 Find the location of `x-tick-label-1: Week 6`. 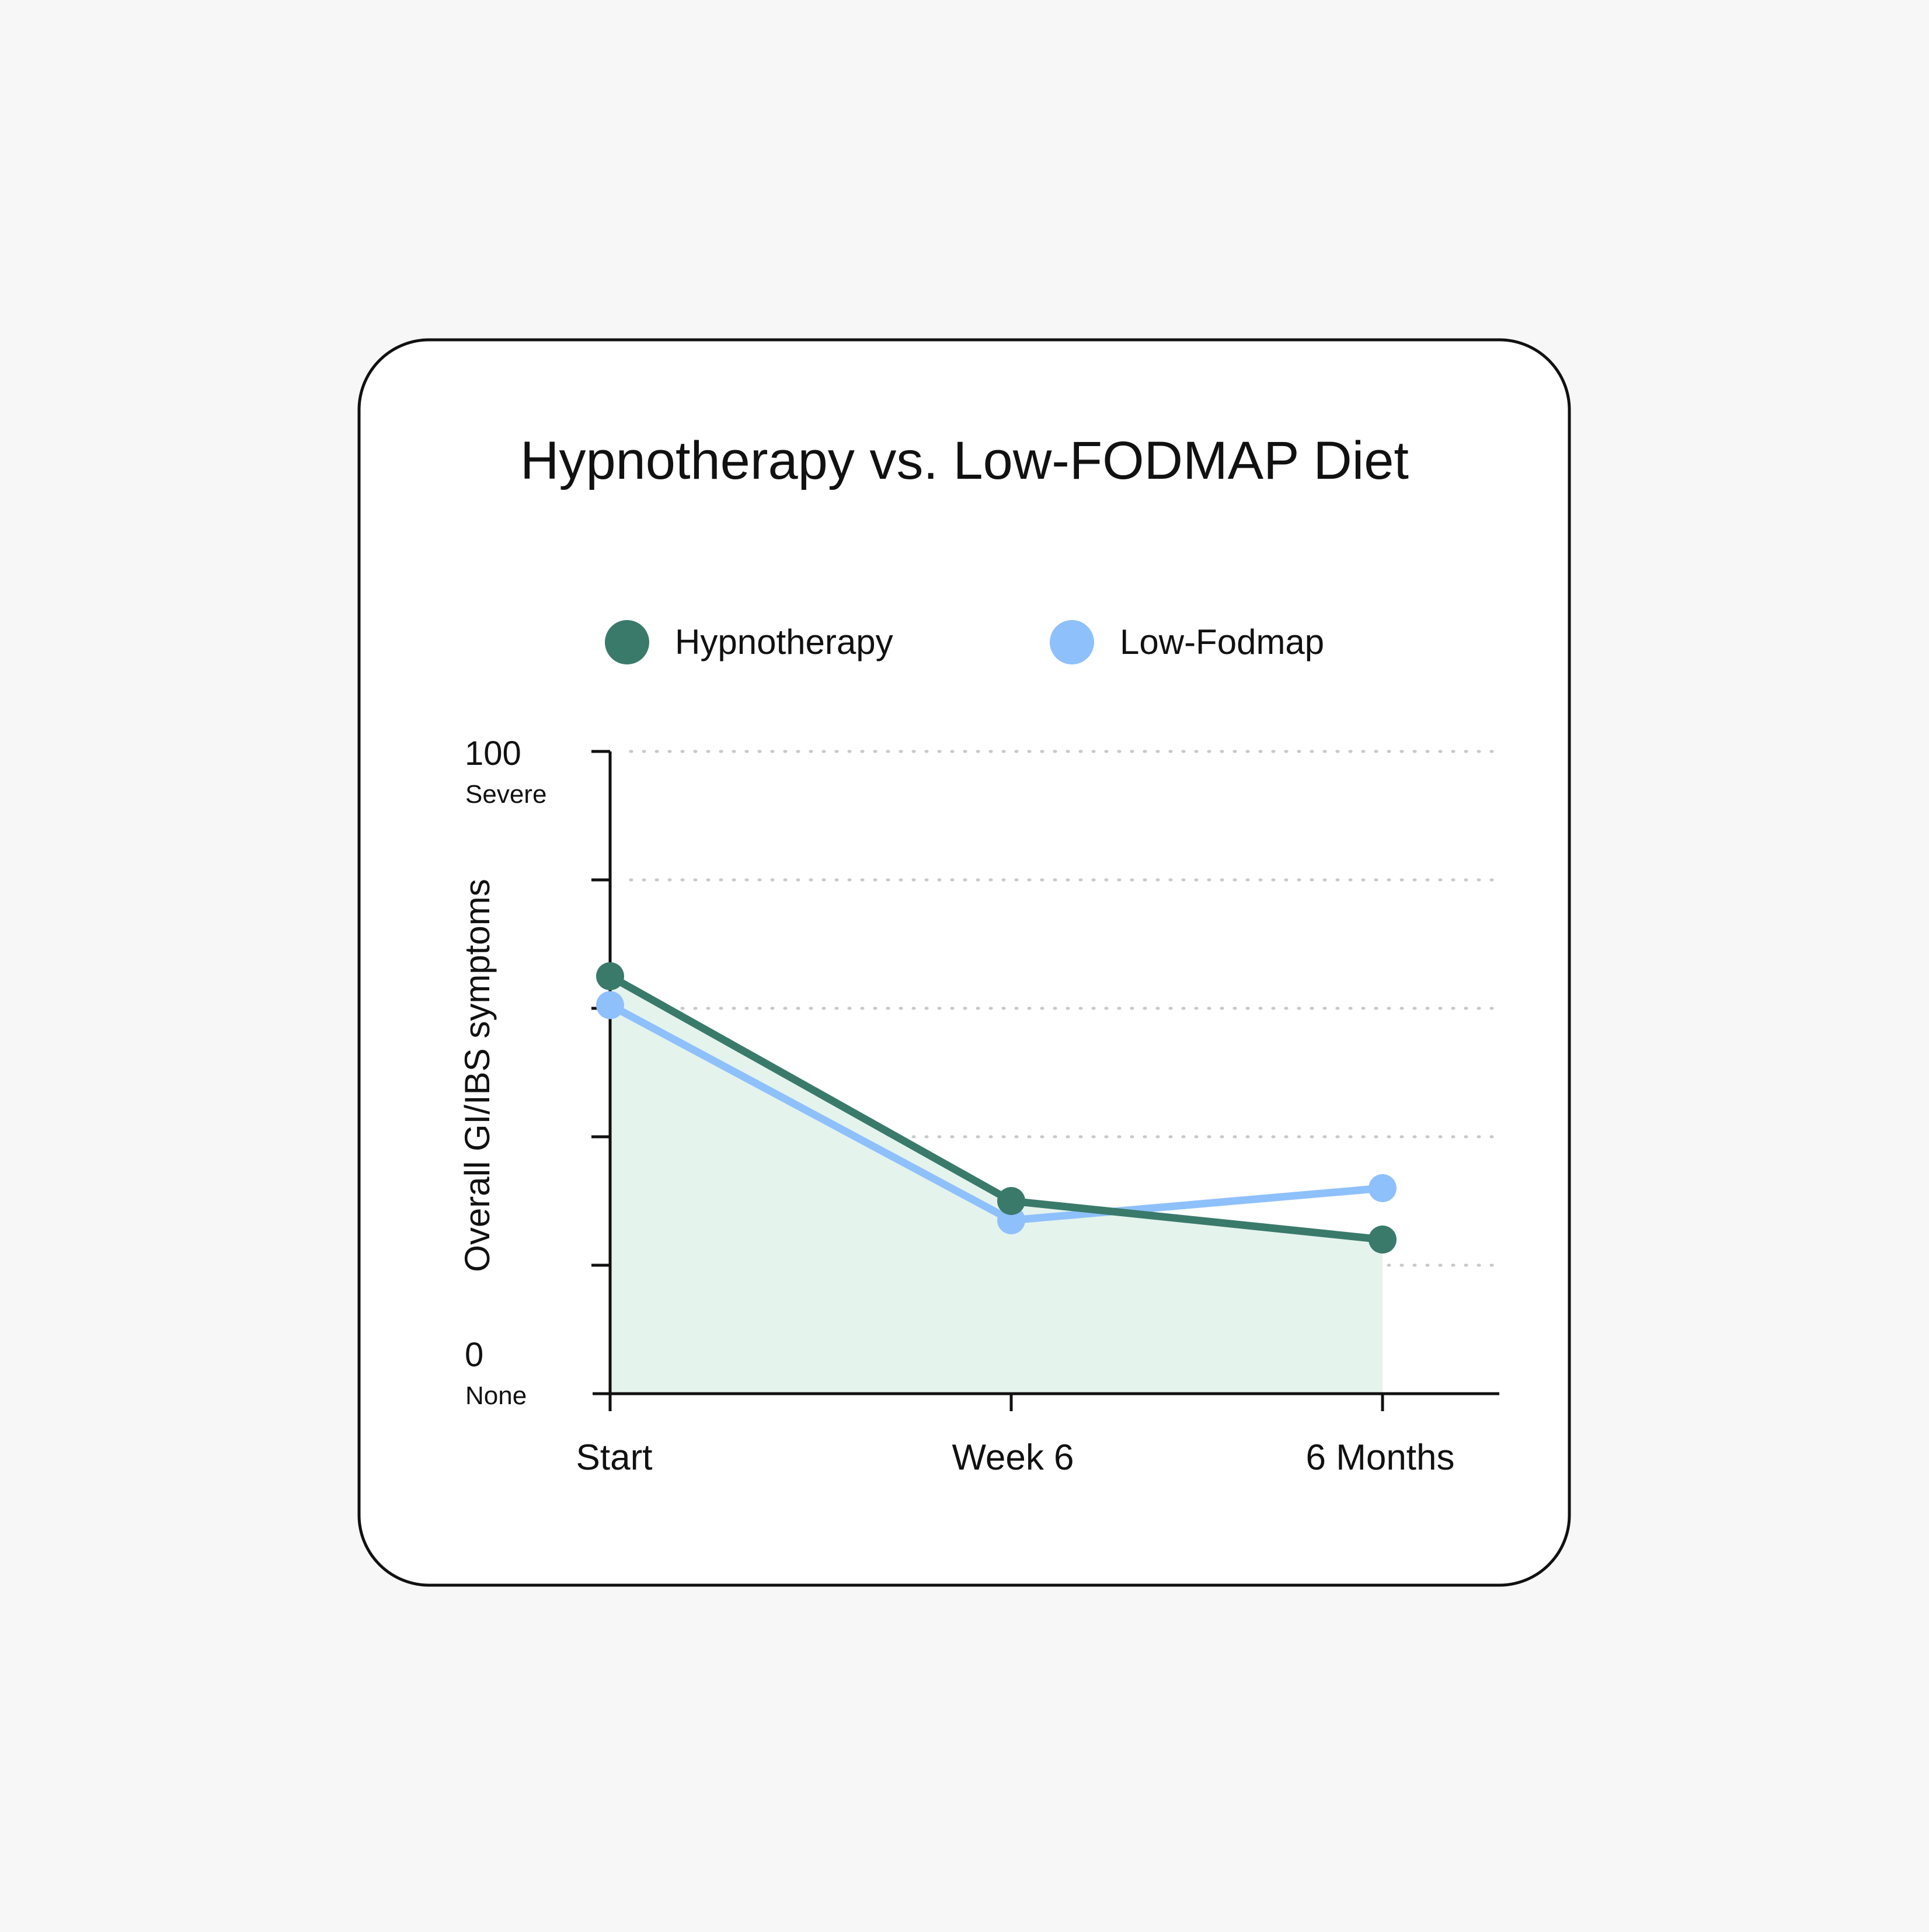

x-tick-label-1: Week 6 is located at coordinates (1013, 1457).